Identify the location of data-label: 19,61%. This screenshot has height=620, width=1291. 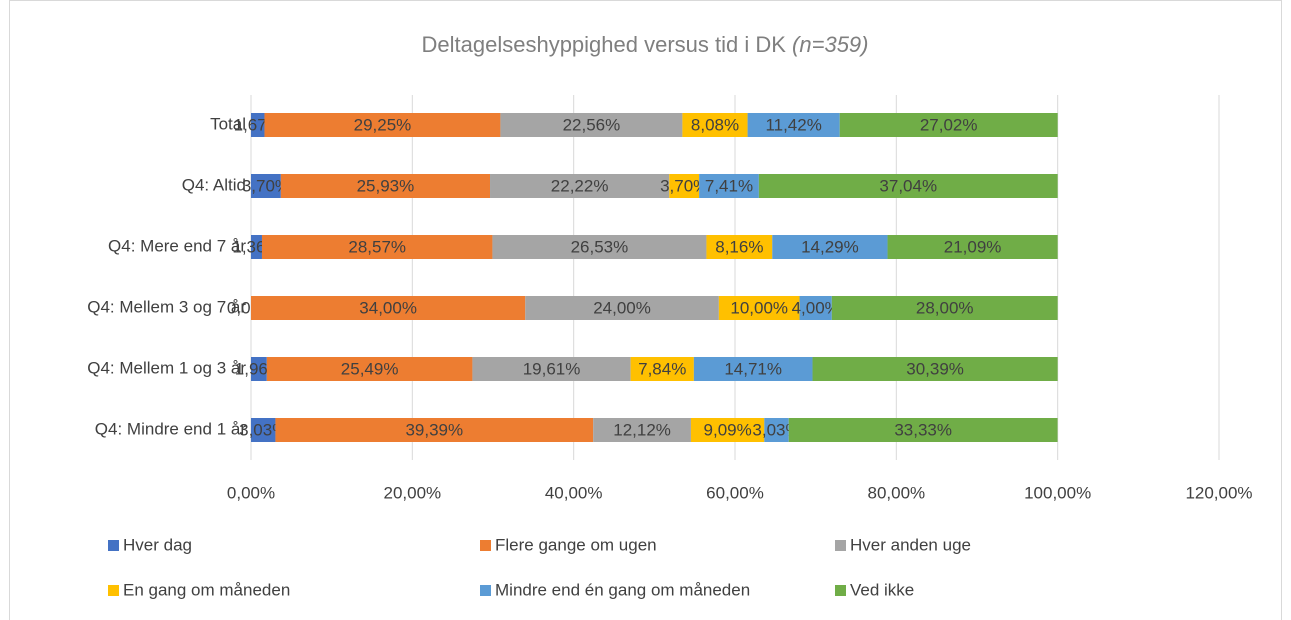
(552, 368).